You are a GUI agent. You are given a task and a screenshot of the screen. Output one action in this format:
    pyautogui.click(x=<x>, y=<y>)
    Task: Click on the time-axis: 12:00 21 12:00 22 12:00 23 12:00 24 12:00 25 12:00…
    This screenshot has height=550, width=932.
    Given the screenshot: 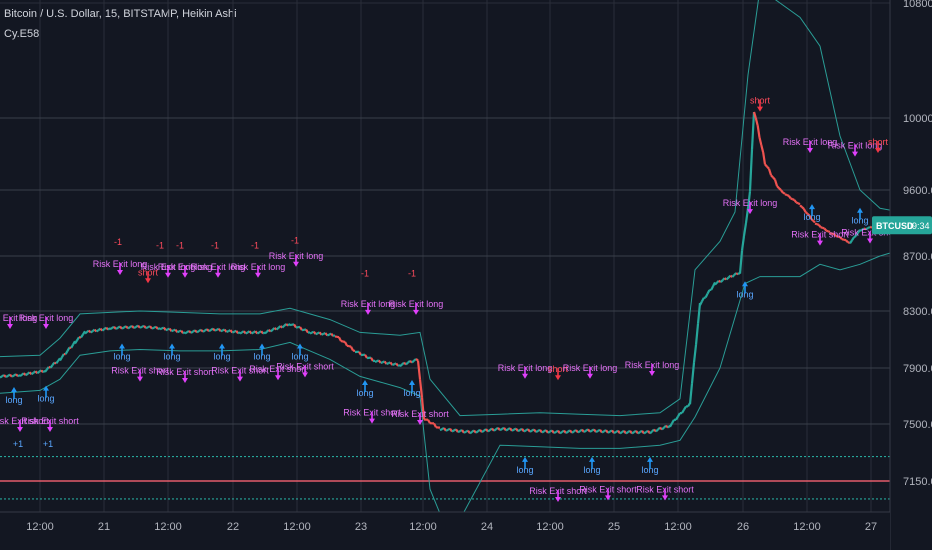 What is the action you would take?
    pyautogui.click(x=445, y=530)
    